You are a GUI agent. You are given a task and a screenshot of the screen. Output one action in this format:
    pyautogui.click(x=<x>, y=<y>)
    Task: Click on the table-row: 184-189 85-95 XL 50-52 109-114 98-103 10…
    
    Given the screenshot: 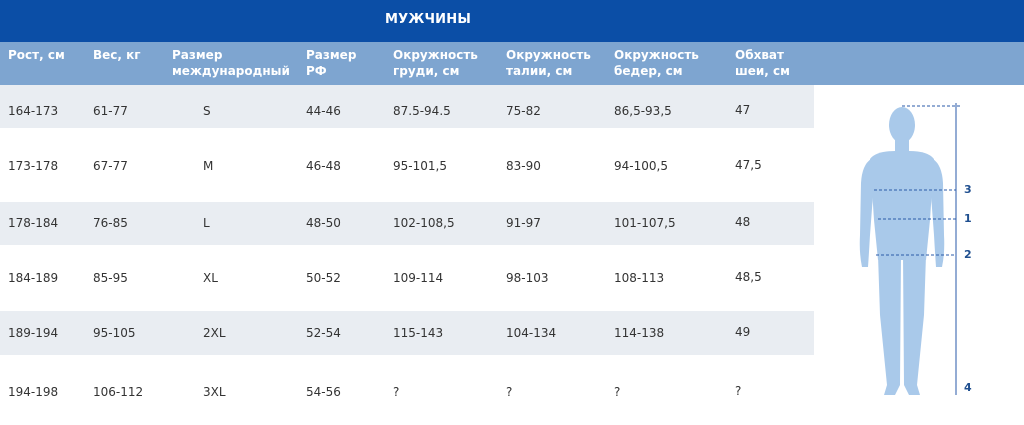 What is the action you would take?
    pyautogui.click(x=407, y=278)
    